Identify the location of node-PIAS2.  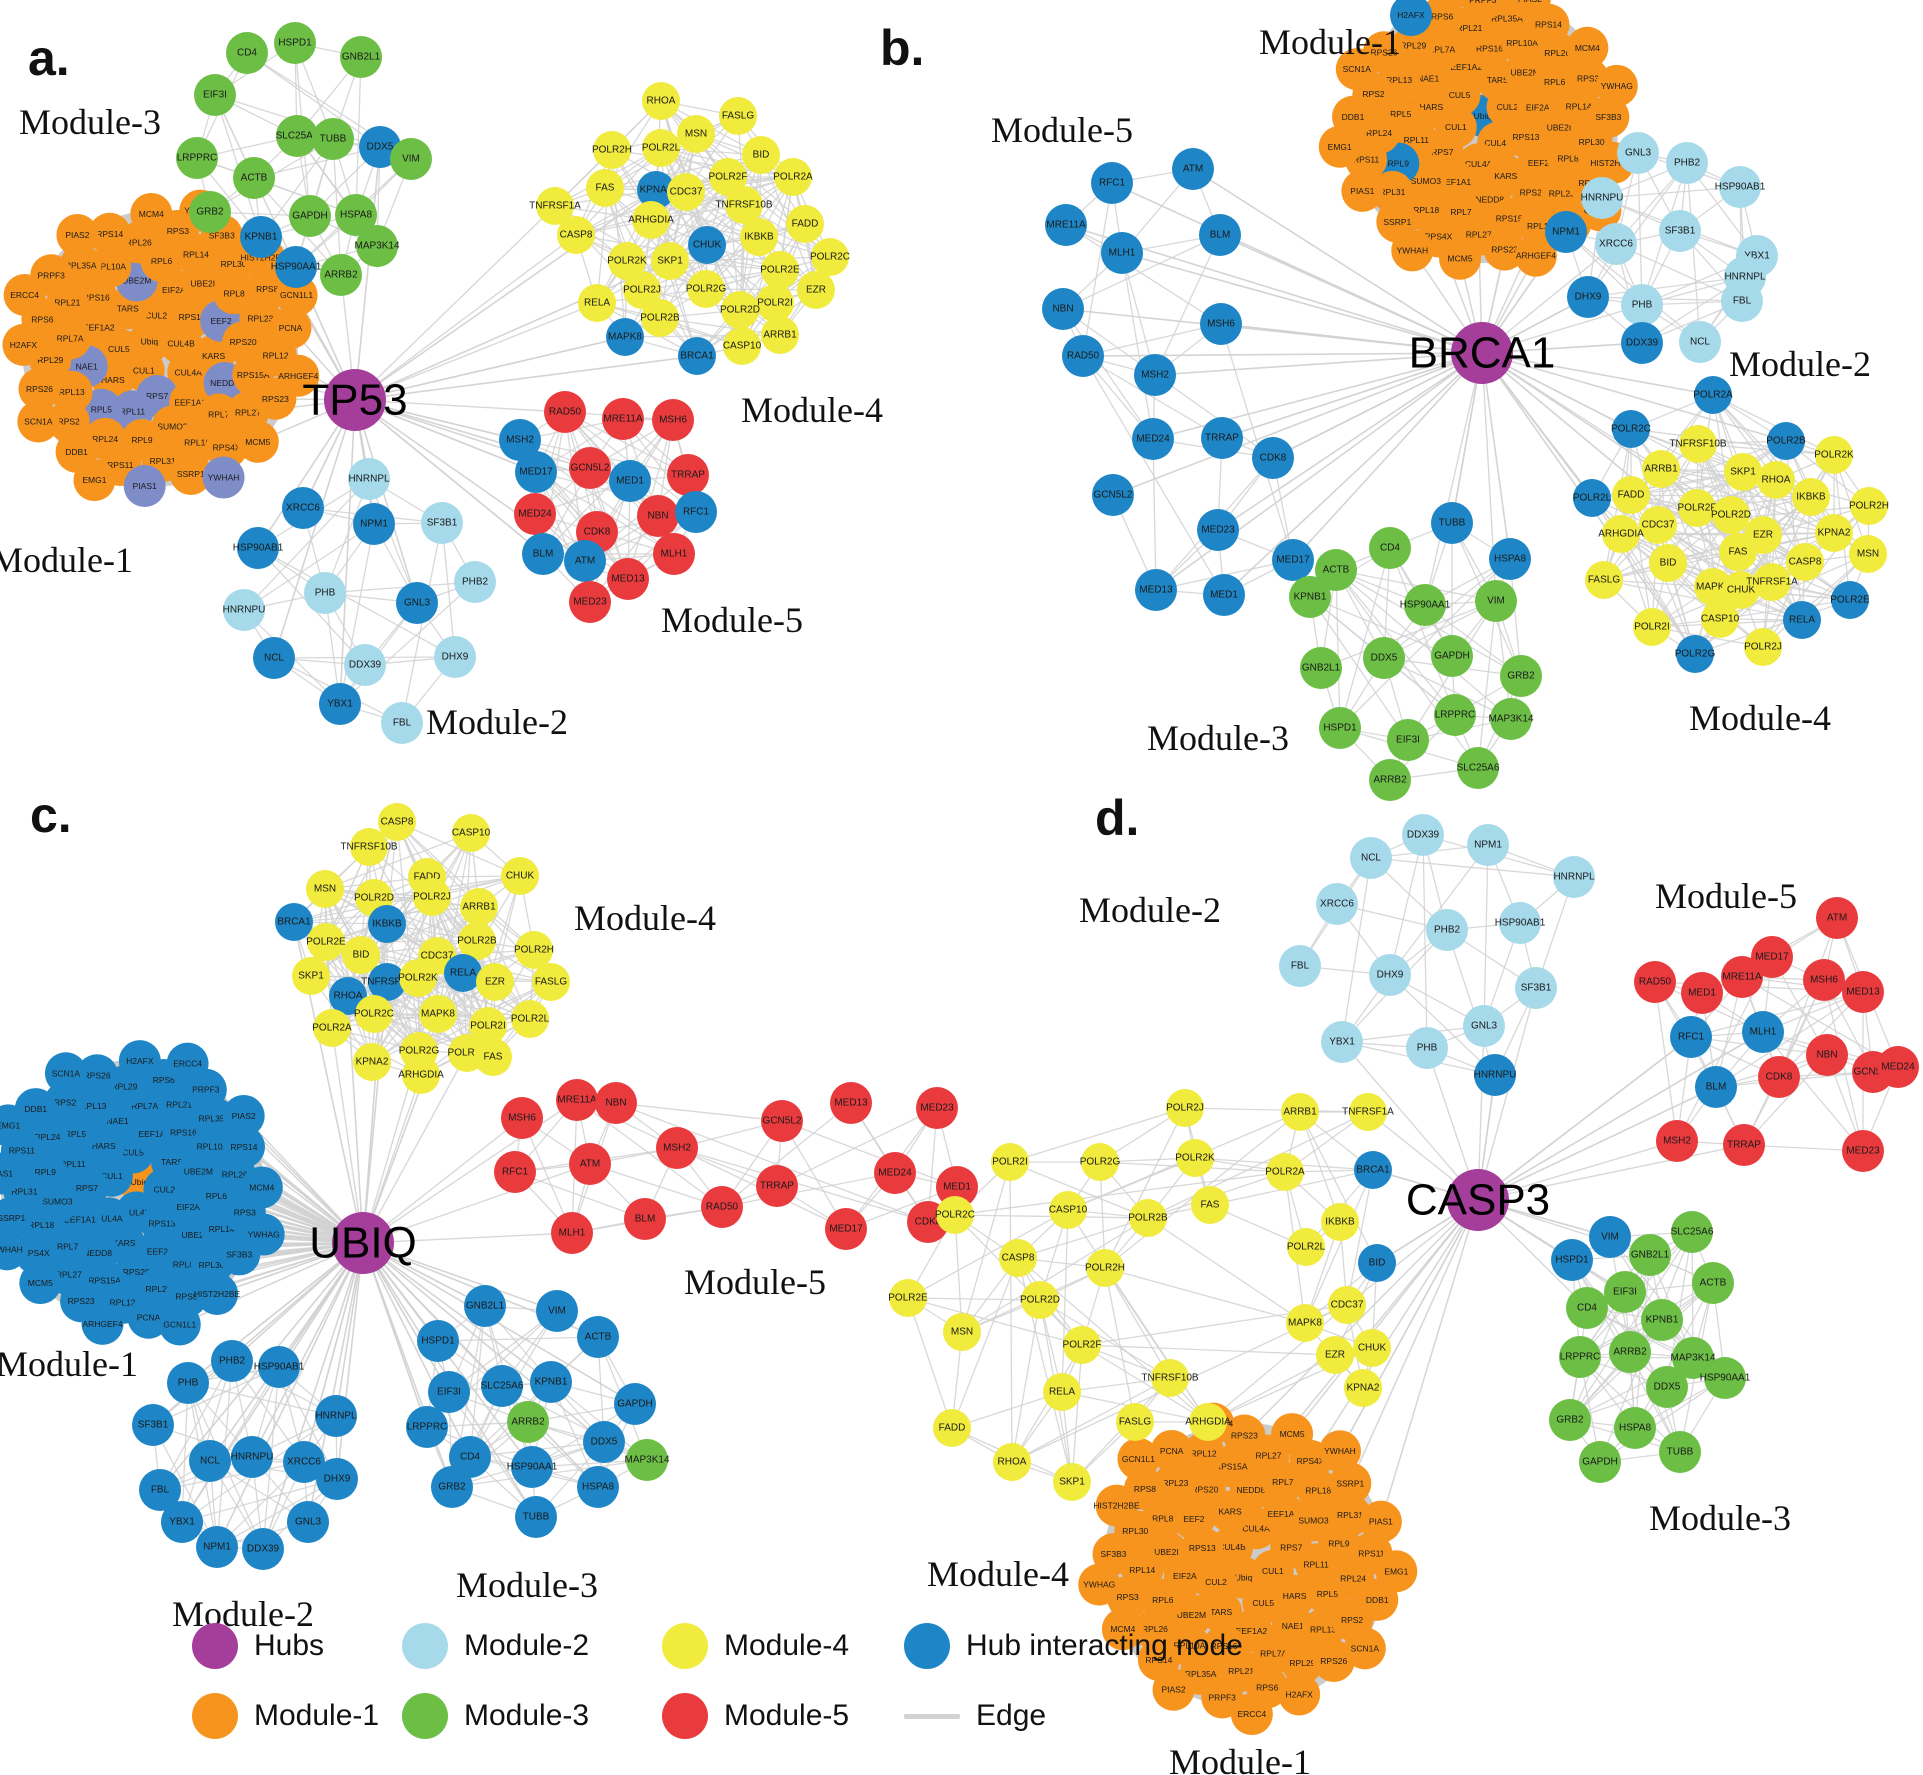
(1529, 10).